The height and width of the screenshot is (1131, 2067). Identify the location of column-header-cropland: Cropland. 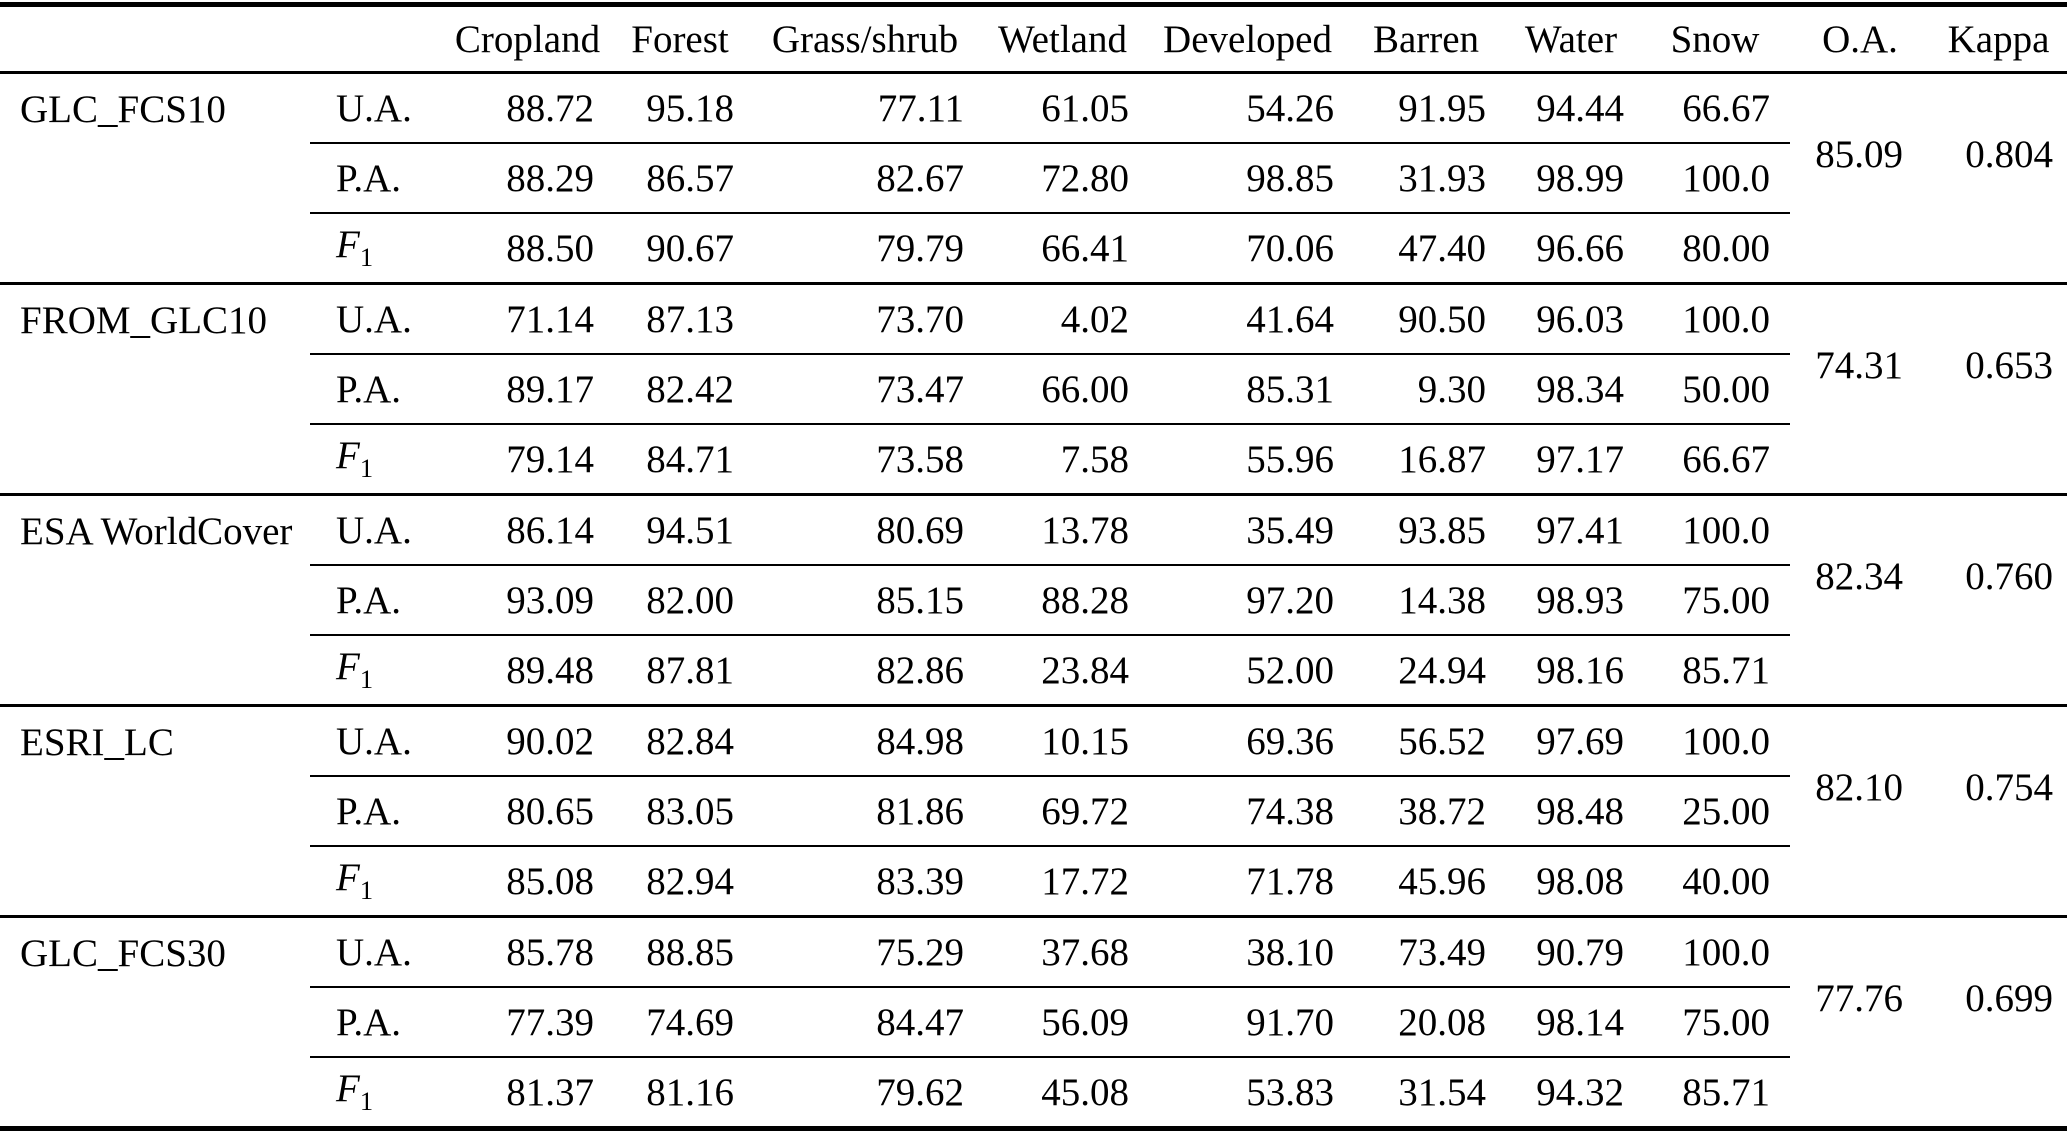
(527, 39).